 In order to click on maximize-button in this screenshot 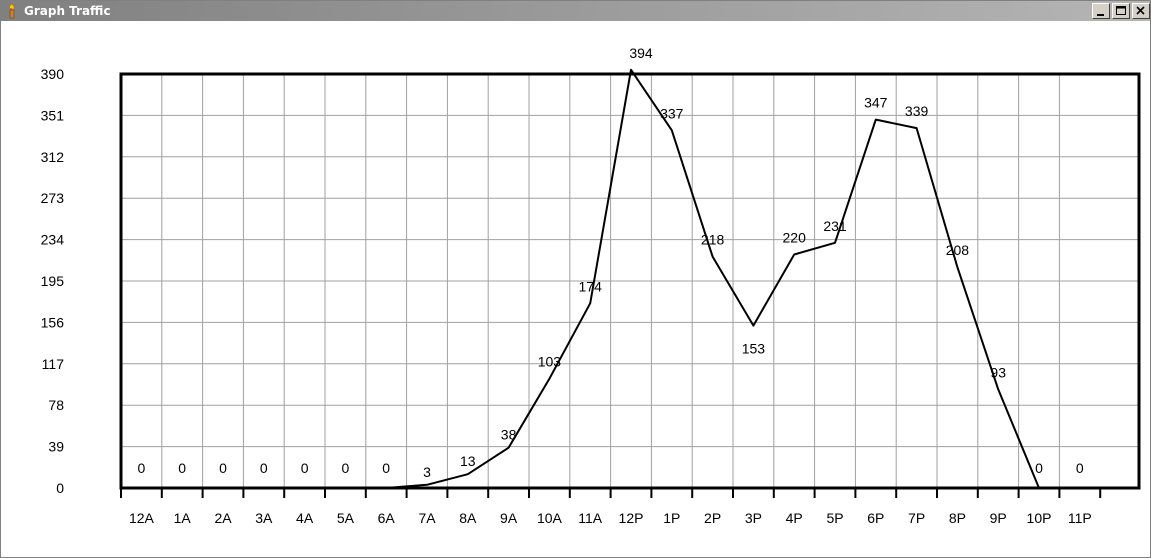, I will do `click(1121, 11)`.